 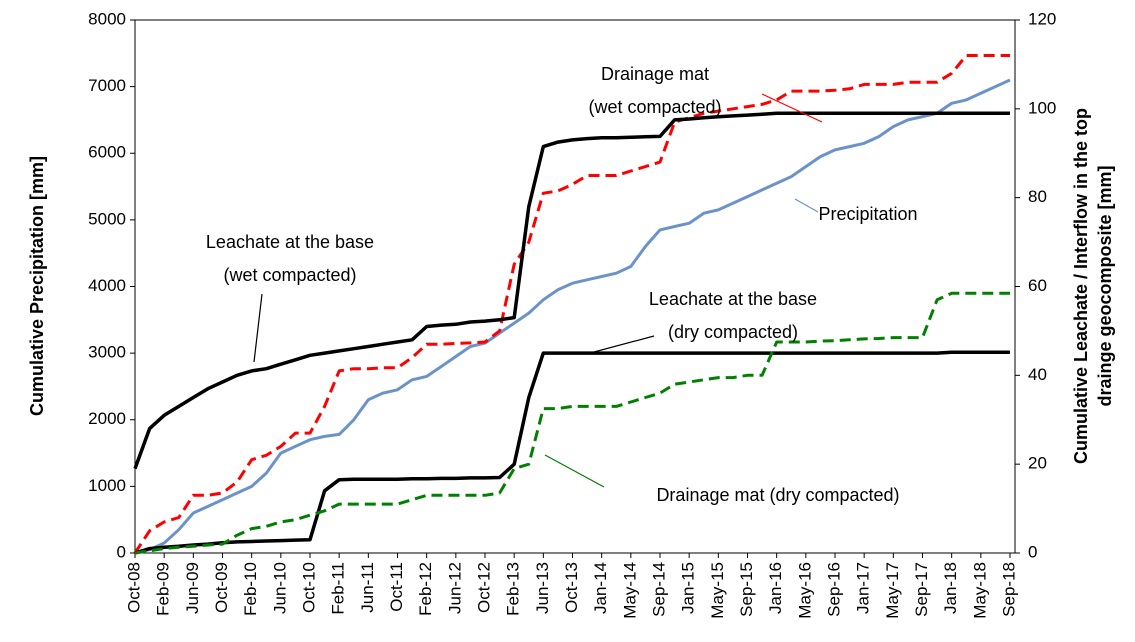 What do you see at coordinates (658, 589) in the screenshot?
I see `x-tick-label: Sep-14` at bounding box center [658, 589].